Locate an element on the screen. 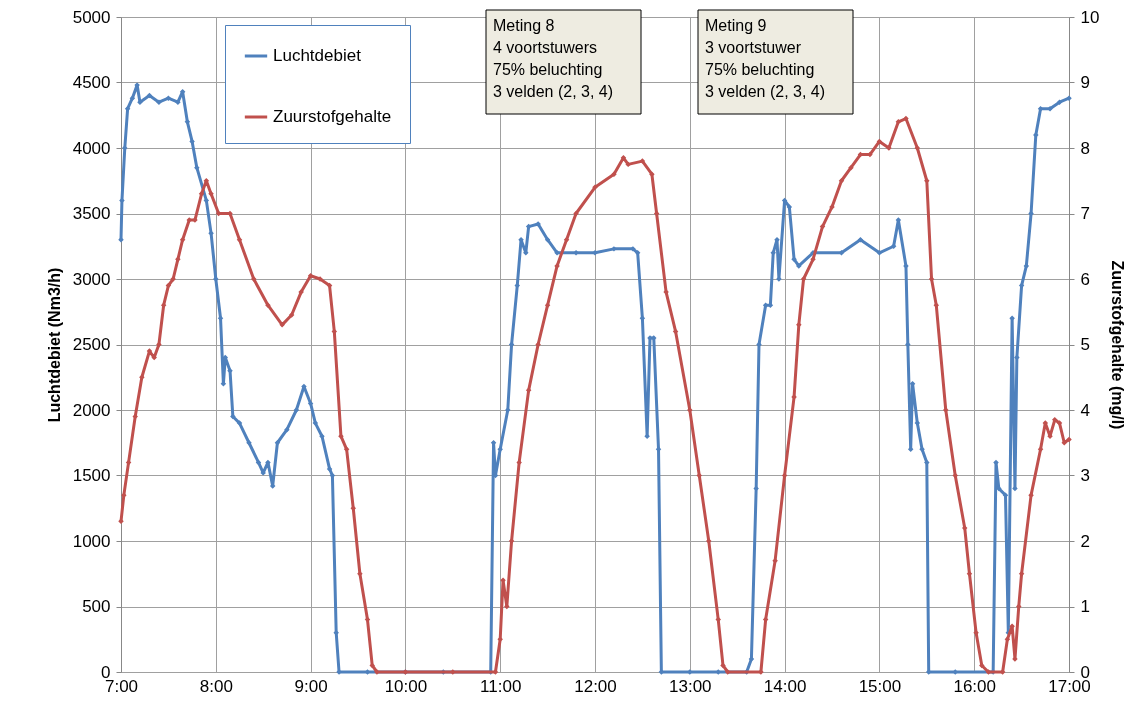 The height and width of the screenshot is (720, 1134). y-tick-label: 2500 is located at coordinates (91, 344).